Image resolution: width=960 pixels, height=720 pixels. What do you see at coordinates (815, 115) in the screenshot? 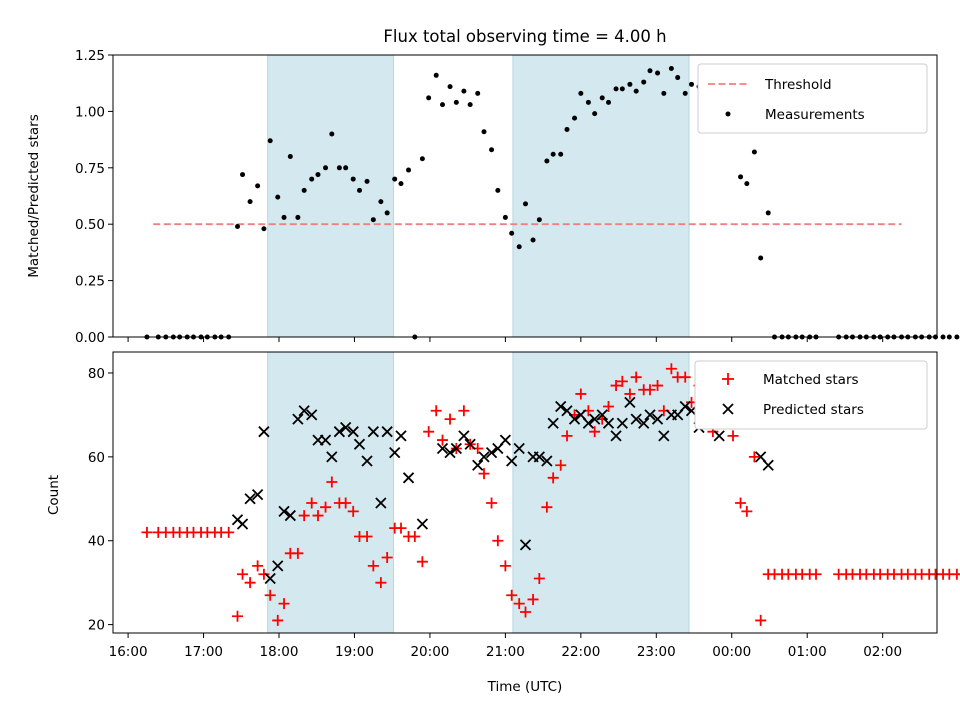
I see `measurements-legend-label: Measurements` at bounding box center [815, 115].